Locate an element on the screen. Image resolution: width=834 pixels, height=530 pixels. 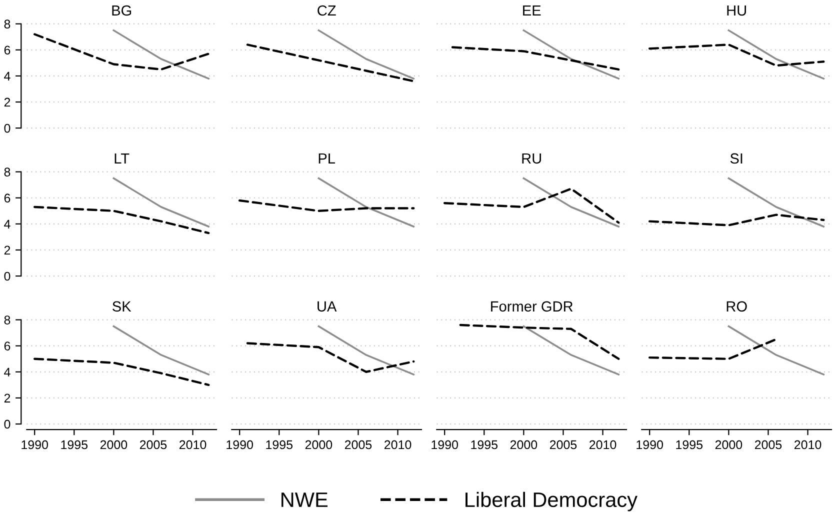
chart-title: SK is located at coordinates (122, 306).